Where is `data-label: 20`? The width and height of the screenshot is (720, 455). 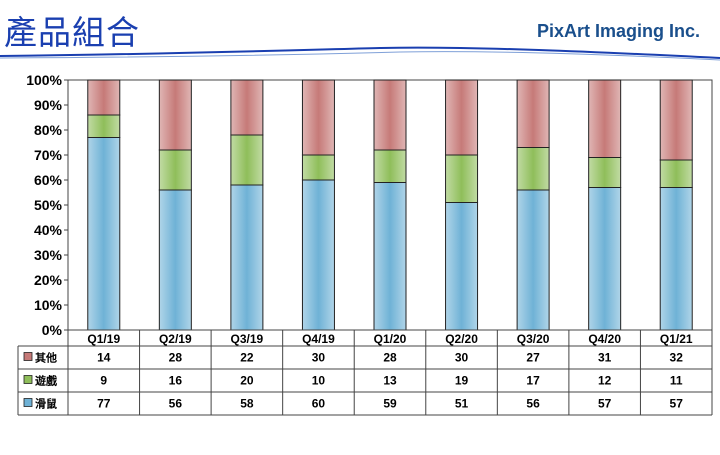
data-label: 20 is located at coordinates (247, 381).